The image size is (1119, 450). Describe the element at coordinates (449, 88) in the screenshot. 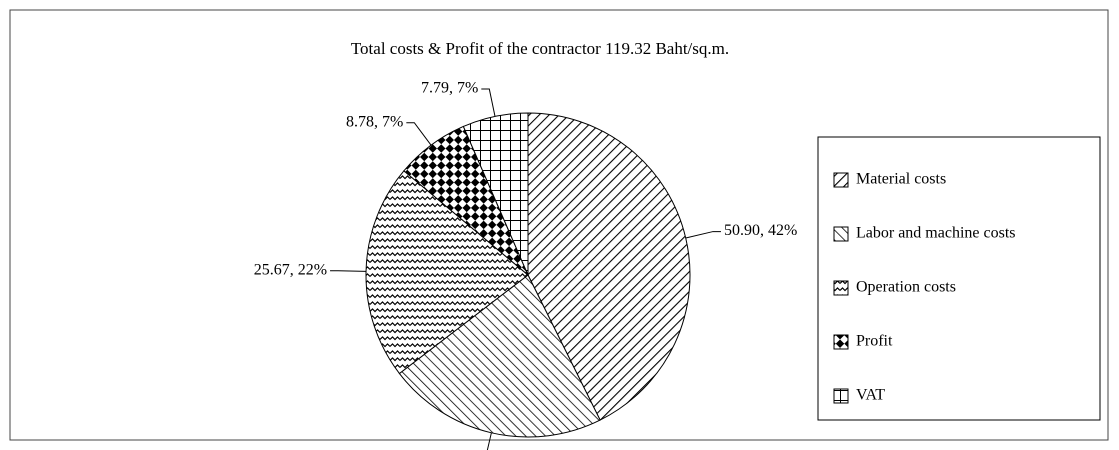

I see `data-label: 7.79, 7%` at that location.